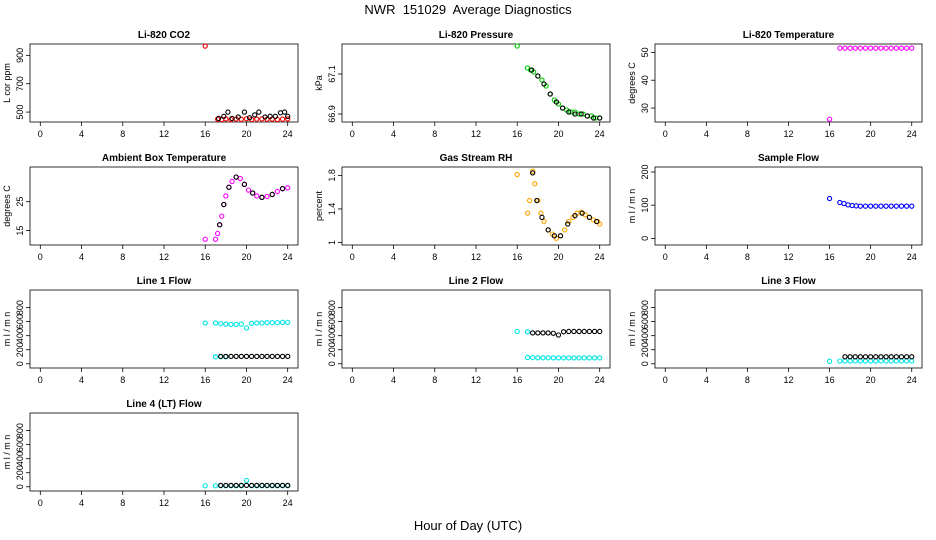 Image resolution: width=936 pixels, height=540 pixels. Describe the element at coordinates (665, 380) in the screenshot. I see `x-tick-label: 0` at that location.